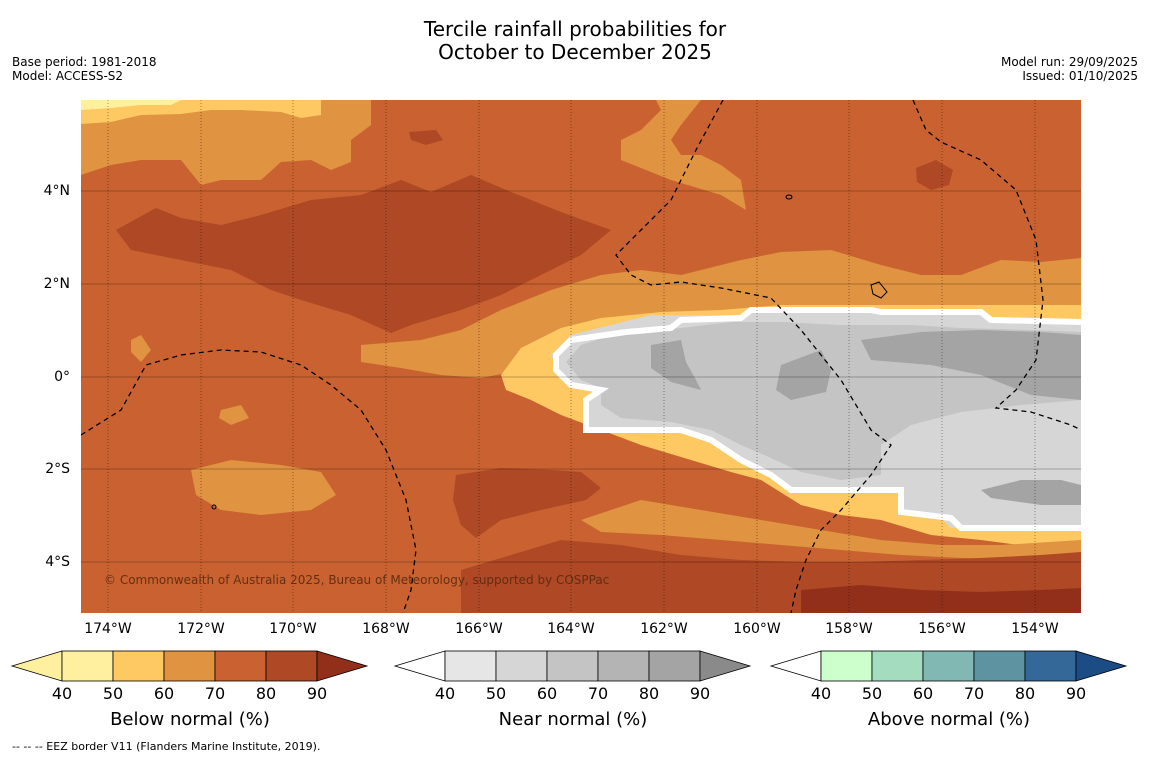 The width and height of the screenshot is (1150, 758). I want to click on cb-below-tick-40: 40, so click(62, 693).